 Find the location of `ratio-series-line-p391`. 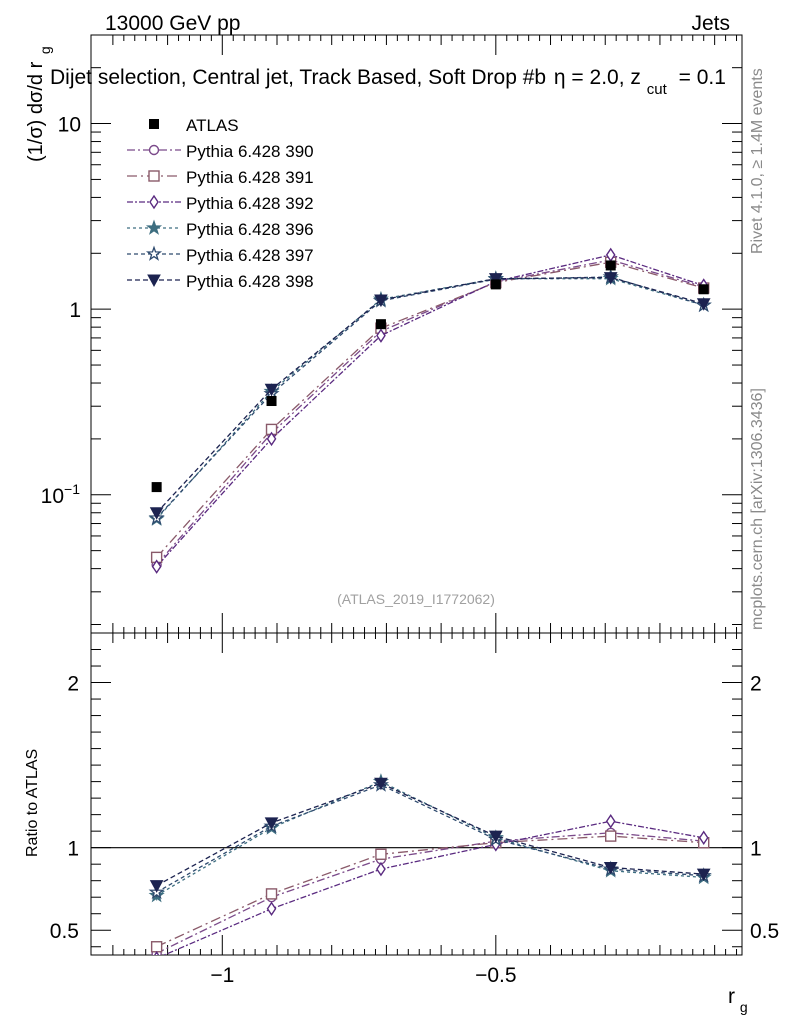

ratio-series-line-p391 is located at coordinates (430, 891).